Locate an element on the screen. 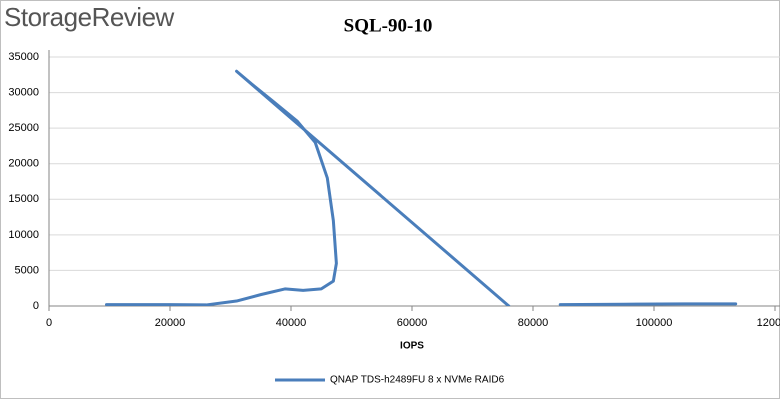  x-tick-label: 40000 is located at coordinates (291, 323).